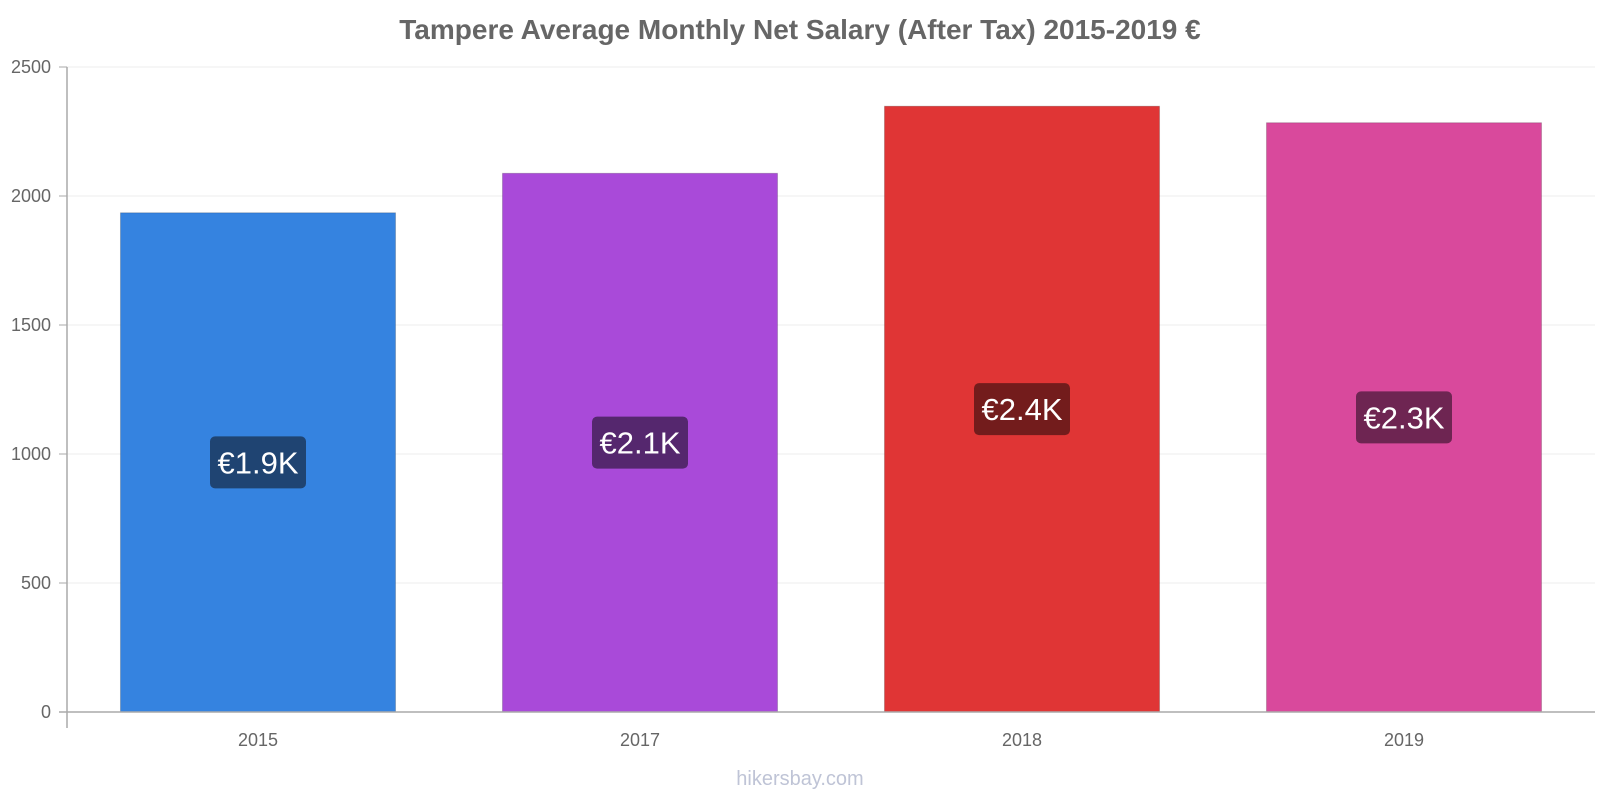 The height and width of the screenshot is (800, 1600). I want to click on data-label-text: €2.1K, so click(639, 443).